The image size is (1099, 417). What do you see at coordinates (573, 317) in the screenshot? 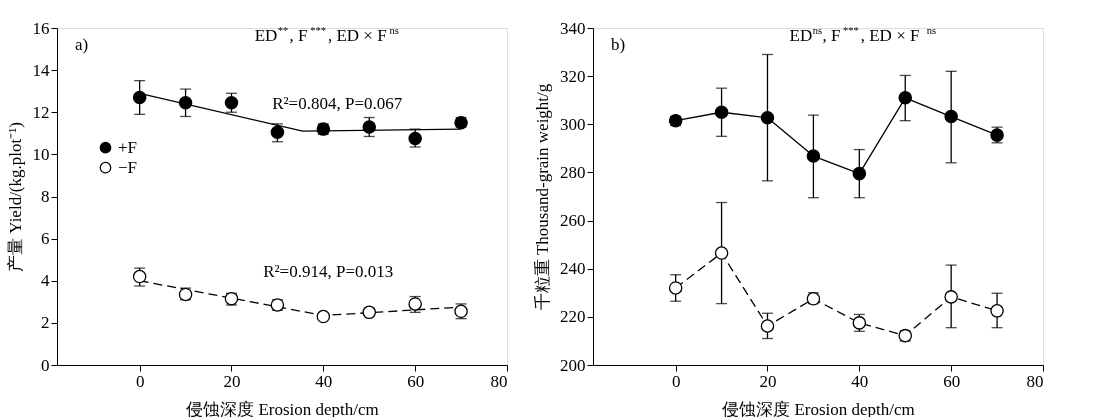
I see `y-tick-label: 220` at bounding box center [573, 317].